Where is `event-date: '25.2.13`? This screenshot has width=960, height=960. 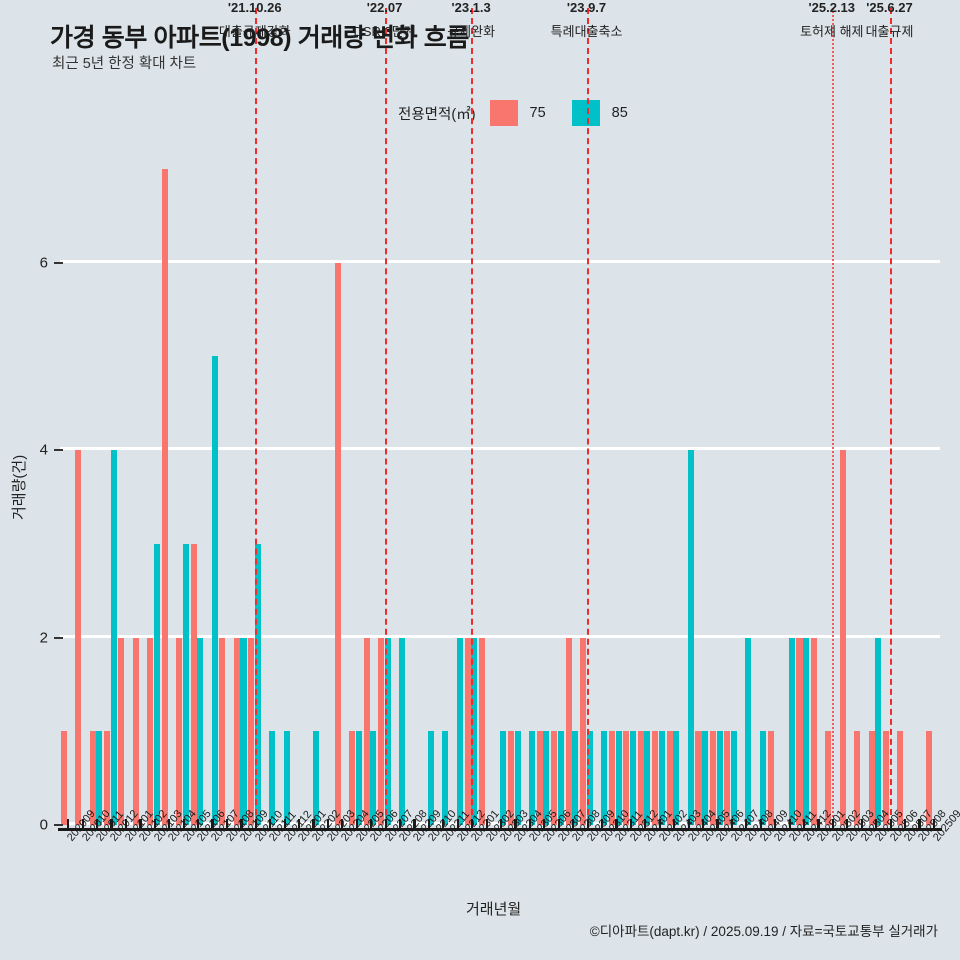
event-date: '25.2.13 is located at coordinates (832, 7).